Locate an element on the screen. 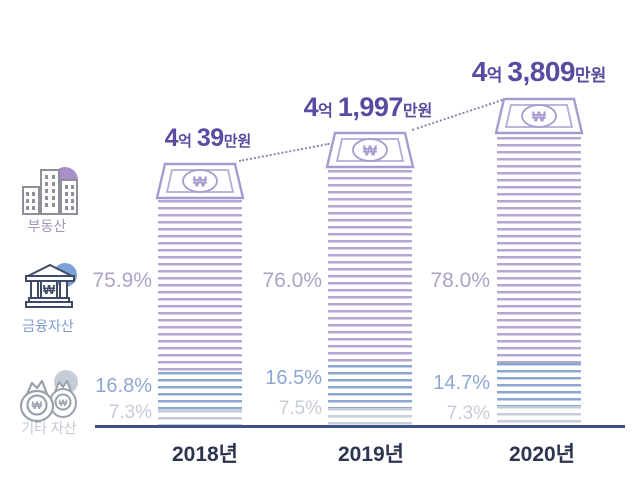  percent-financial-2020: 14.7% is located at coordinates (461, 383).